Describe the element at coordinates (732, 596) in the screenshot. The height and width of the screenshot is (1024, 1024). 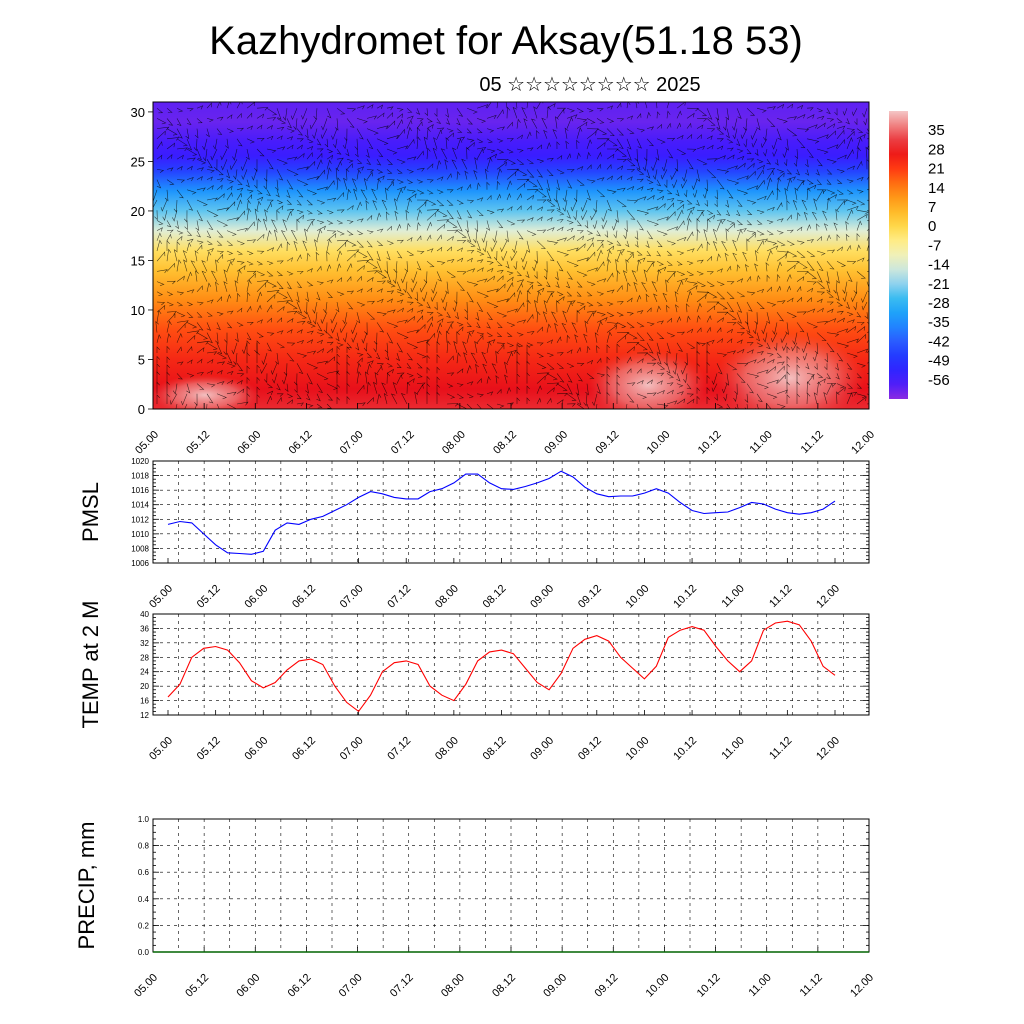
I see `x-tick-label: 11.00` at that location.